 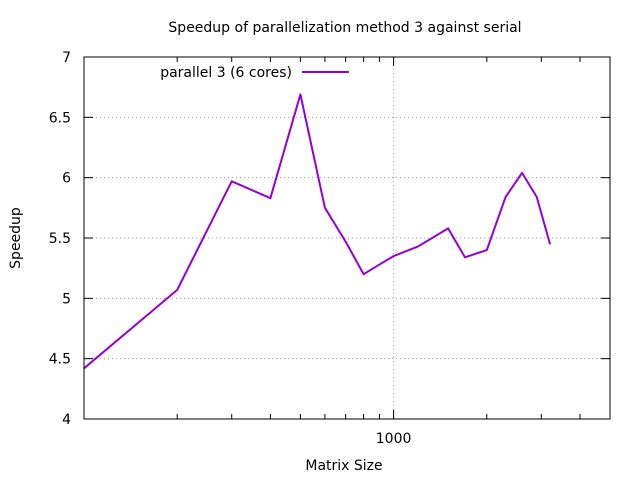 What do you see at coordinates (16, 238) in the screenshot?
I see `y-axis-title: Speedup` at bounding box center [16, 238].